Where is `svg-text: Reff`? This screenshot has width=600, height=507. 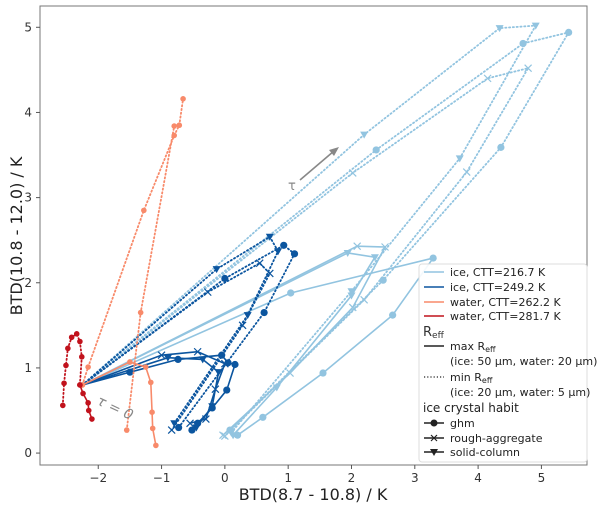
svg-text: Reff is located at coordinates (434, 333).